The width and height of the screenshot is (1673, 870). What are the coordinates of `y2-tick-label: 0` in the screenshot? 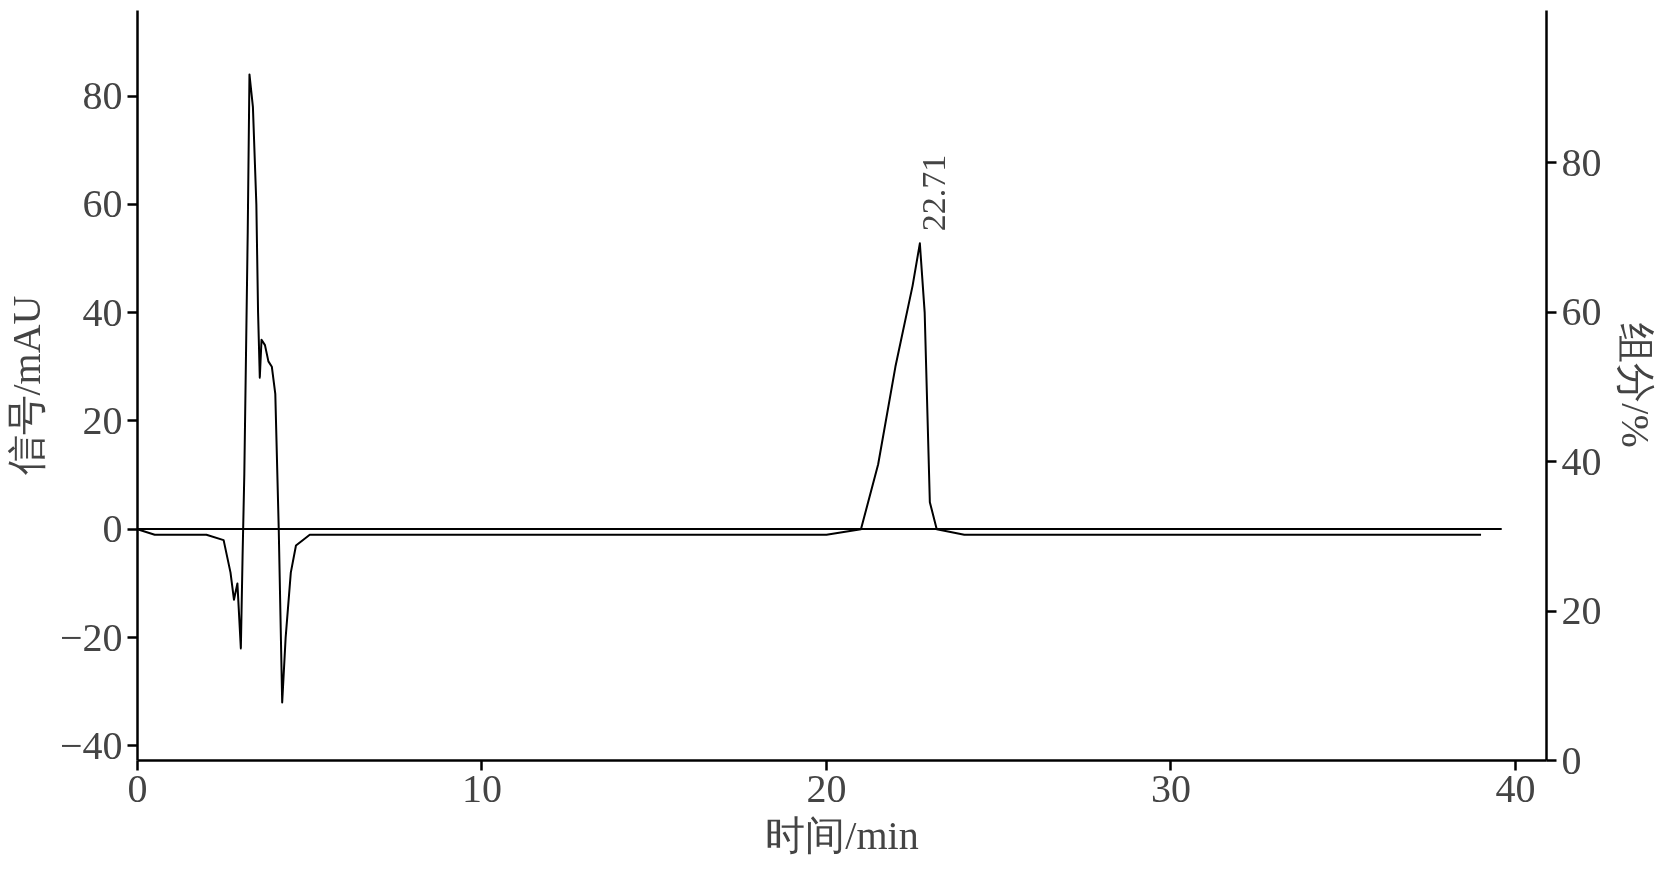 It's located at (1571, 760).